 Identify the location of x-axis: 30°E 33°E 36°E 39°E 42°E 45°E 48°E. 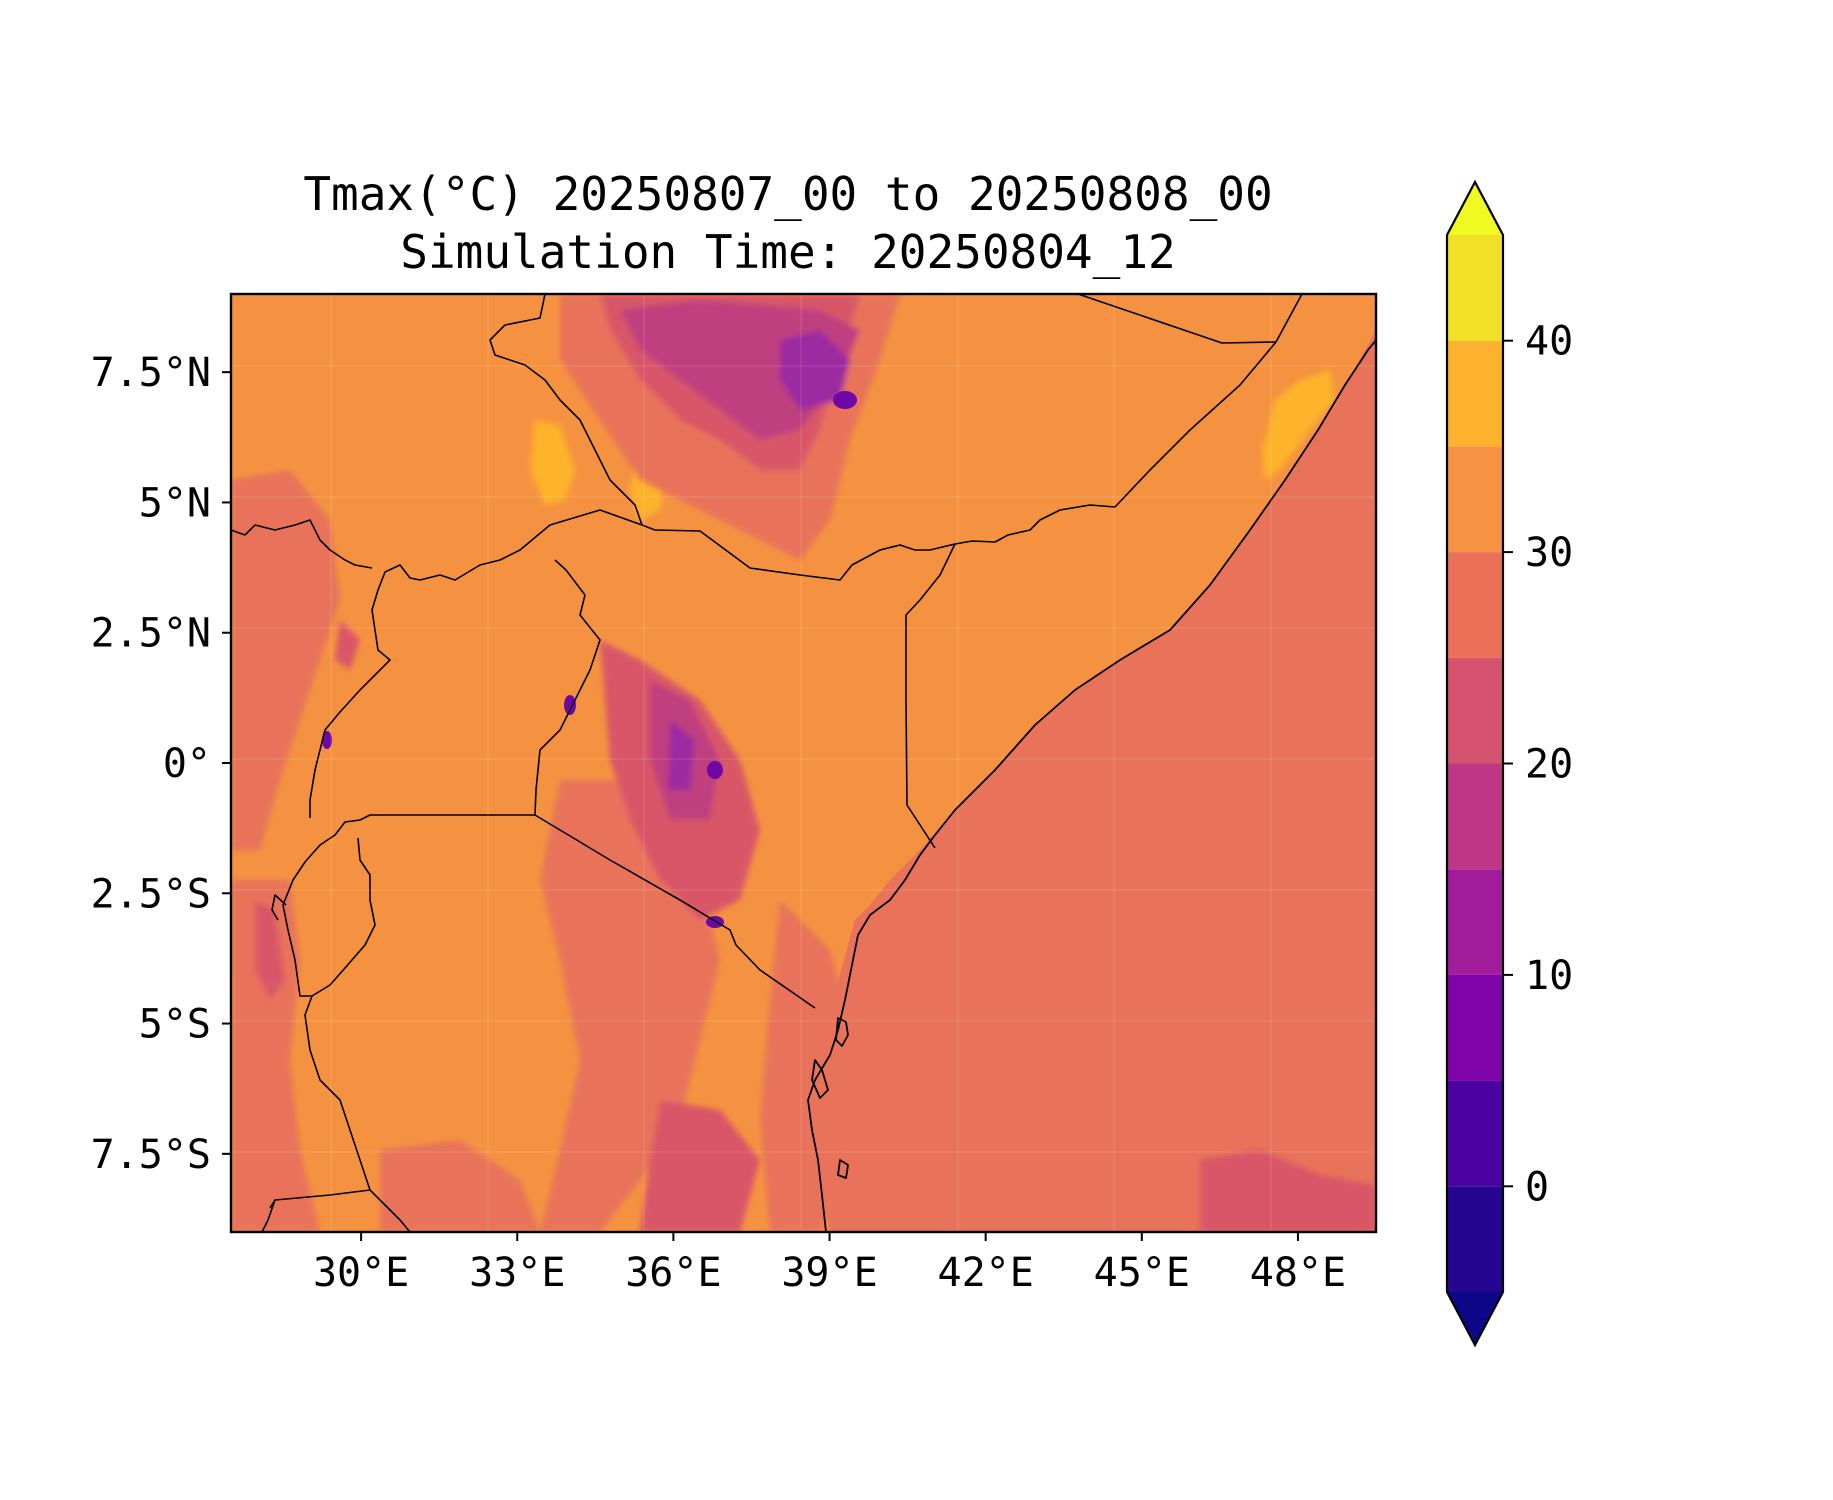
(829, 1264).